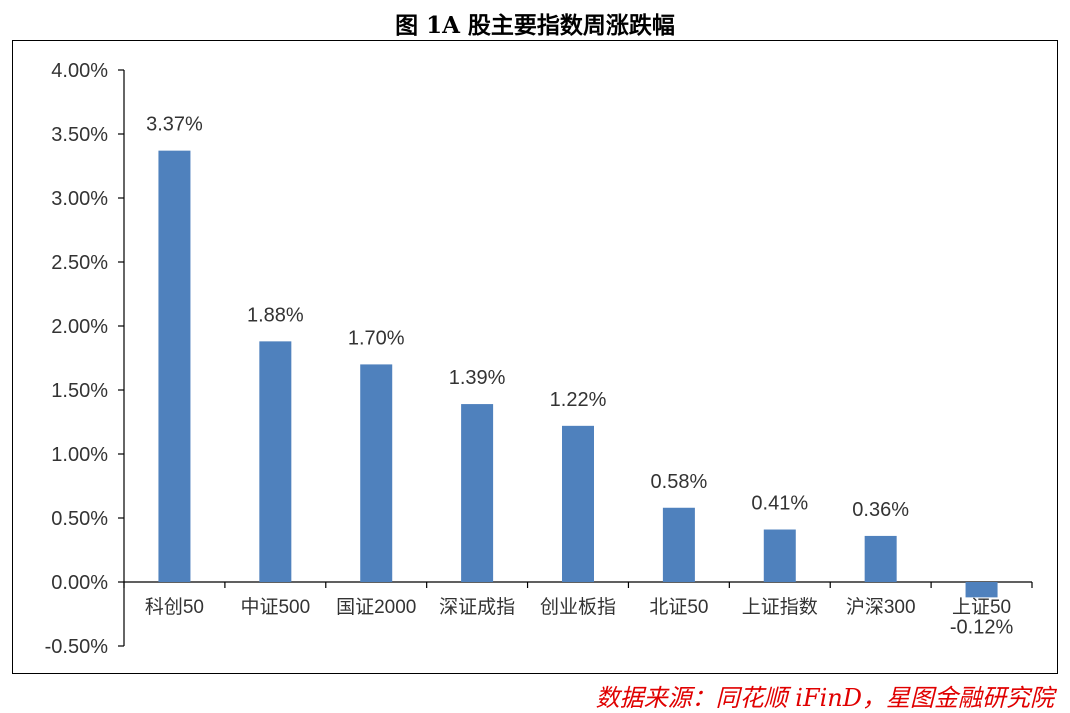 This screenshot has width=1070, height=713. Describe the element at coordinates (824, 698) in the screenshot. I see `source-note: 数据来源：同花顺 iFinD，星图金融研究院` at that location.